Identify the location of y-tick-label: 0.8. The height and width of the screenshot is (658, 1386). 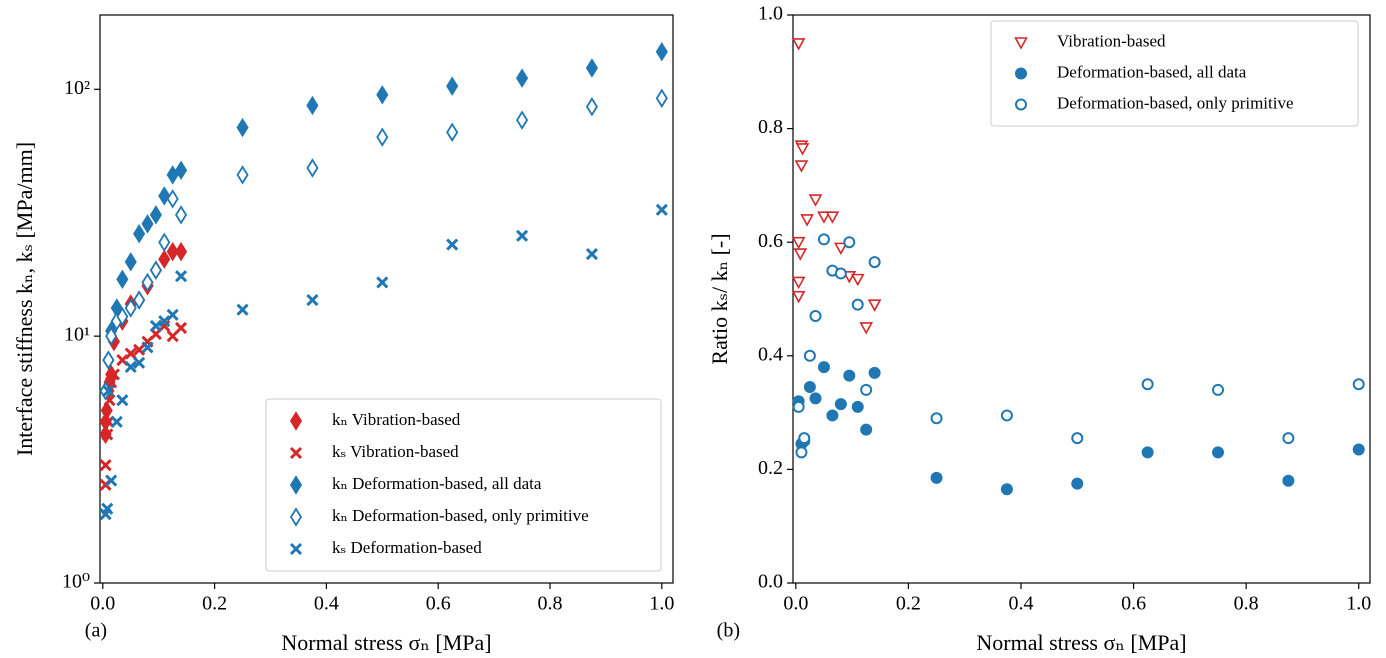
(770, 127).